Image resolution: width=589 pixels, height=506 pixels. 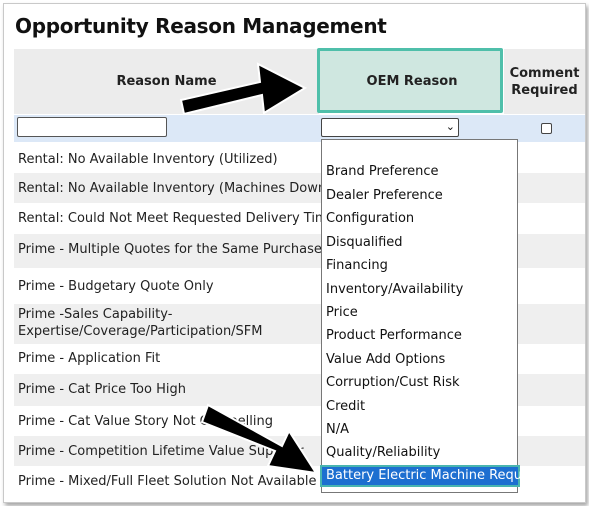 What do you see at coordinates (337, 429) in the screenshot?
I see `dropdown-option: N/A` at bounding box center [337, 429].